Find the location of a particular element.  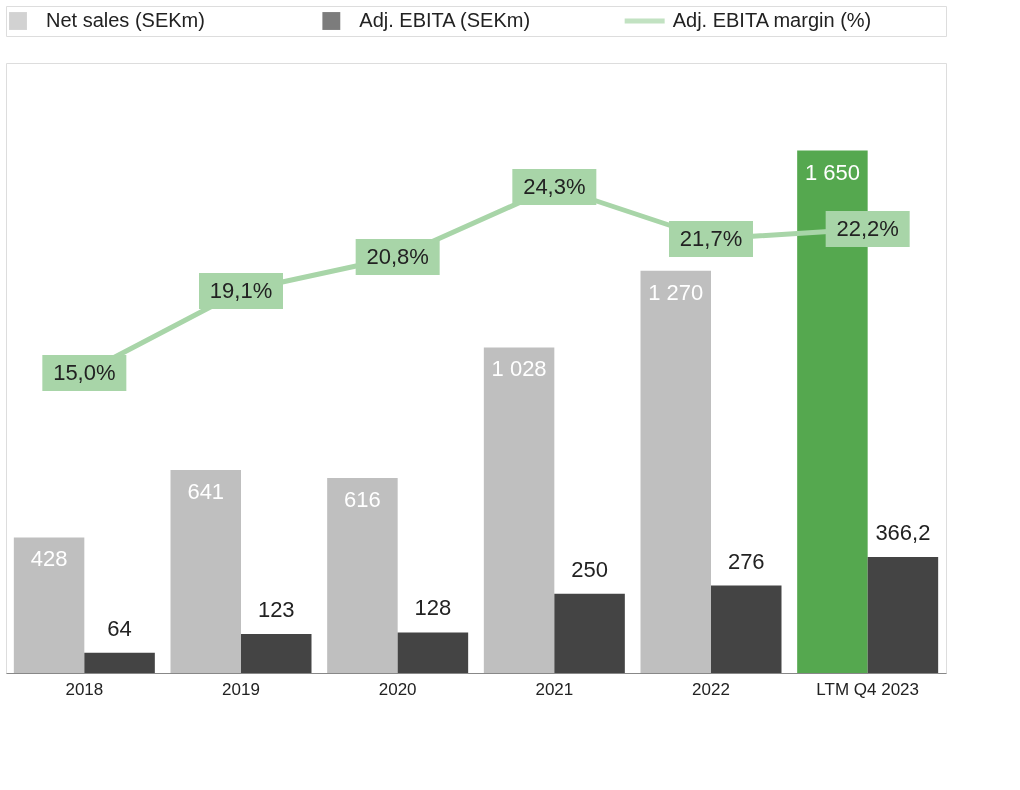

x-tick-label: 2020 is located at coordinates (397, 689).